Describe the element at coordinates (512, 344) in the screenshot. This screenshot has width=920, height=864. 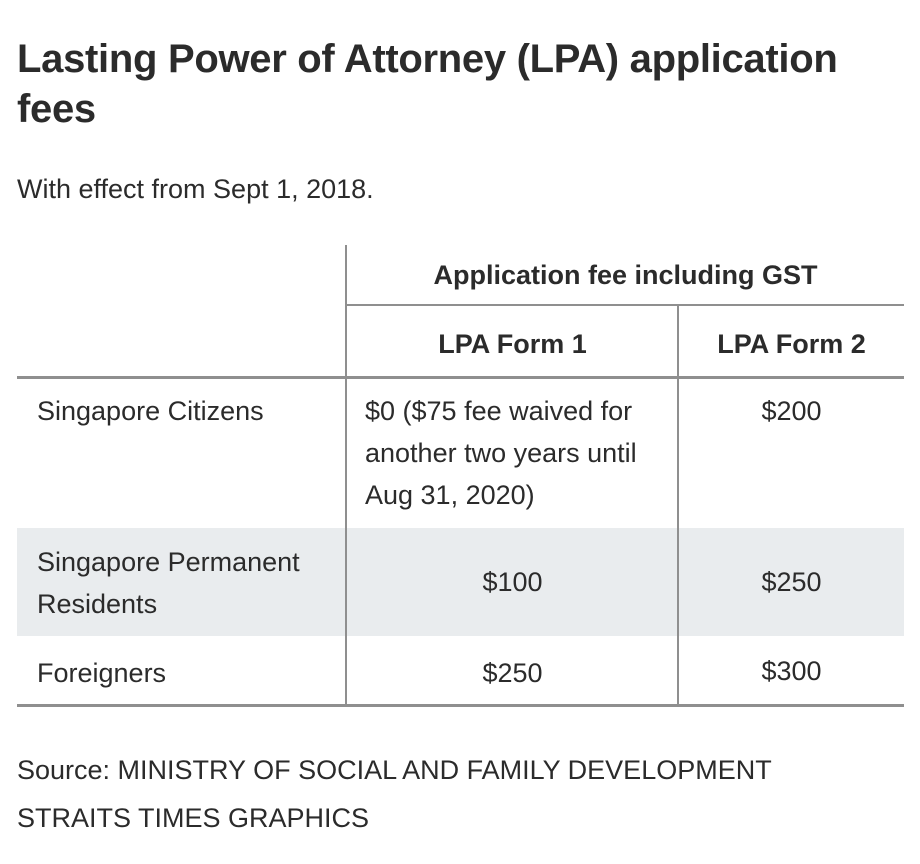
I see `column-header-form1: LPA Form 1` at that location.